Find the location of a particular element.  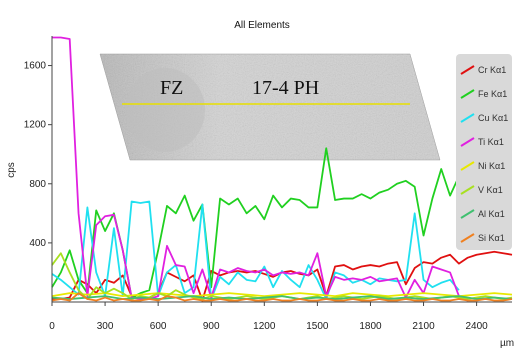

x-tick-label: 300 is located at coordinates (105, 326).